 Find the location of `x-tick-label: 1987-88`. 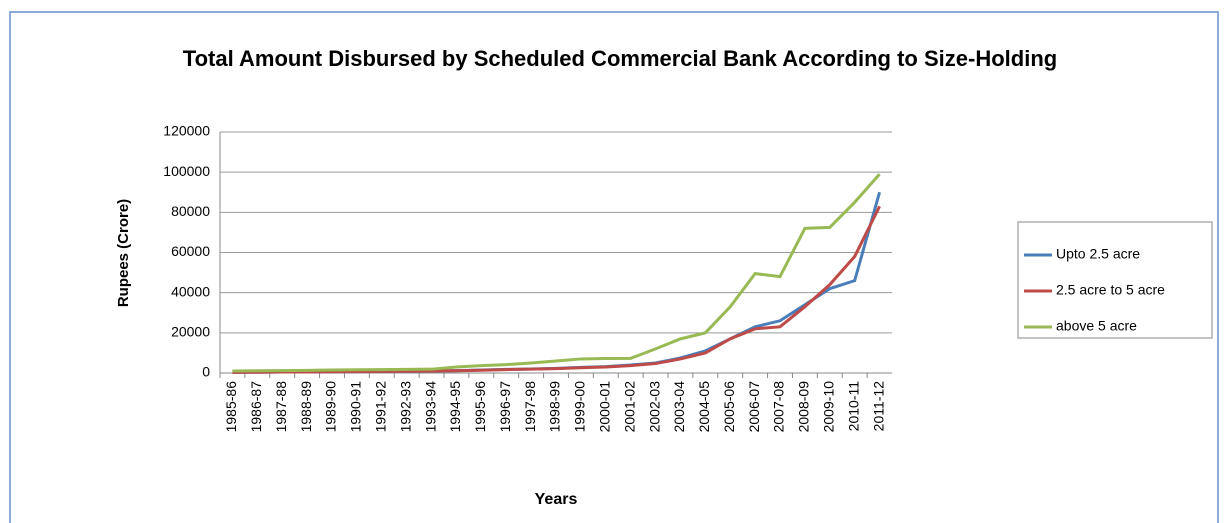

x-tick-label: 1987-88 is located at coordinates (281, 407).